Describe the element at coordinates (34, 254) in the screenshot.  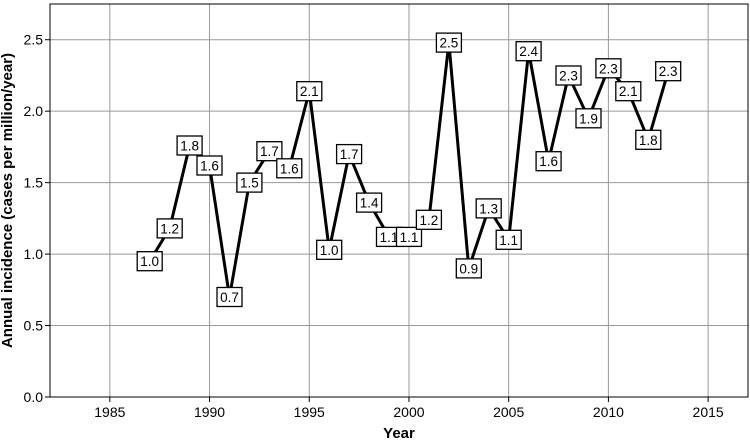
I see `y-tick-label: 1.0` at that location.